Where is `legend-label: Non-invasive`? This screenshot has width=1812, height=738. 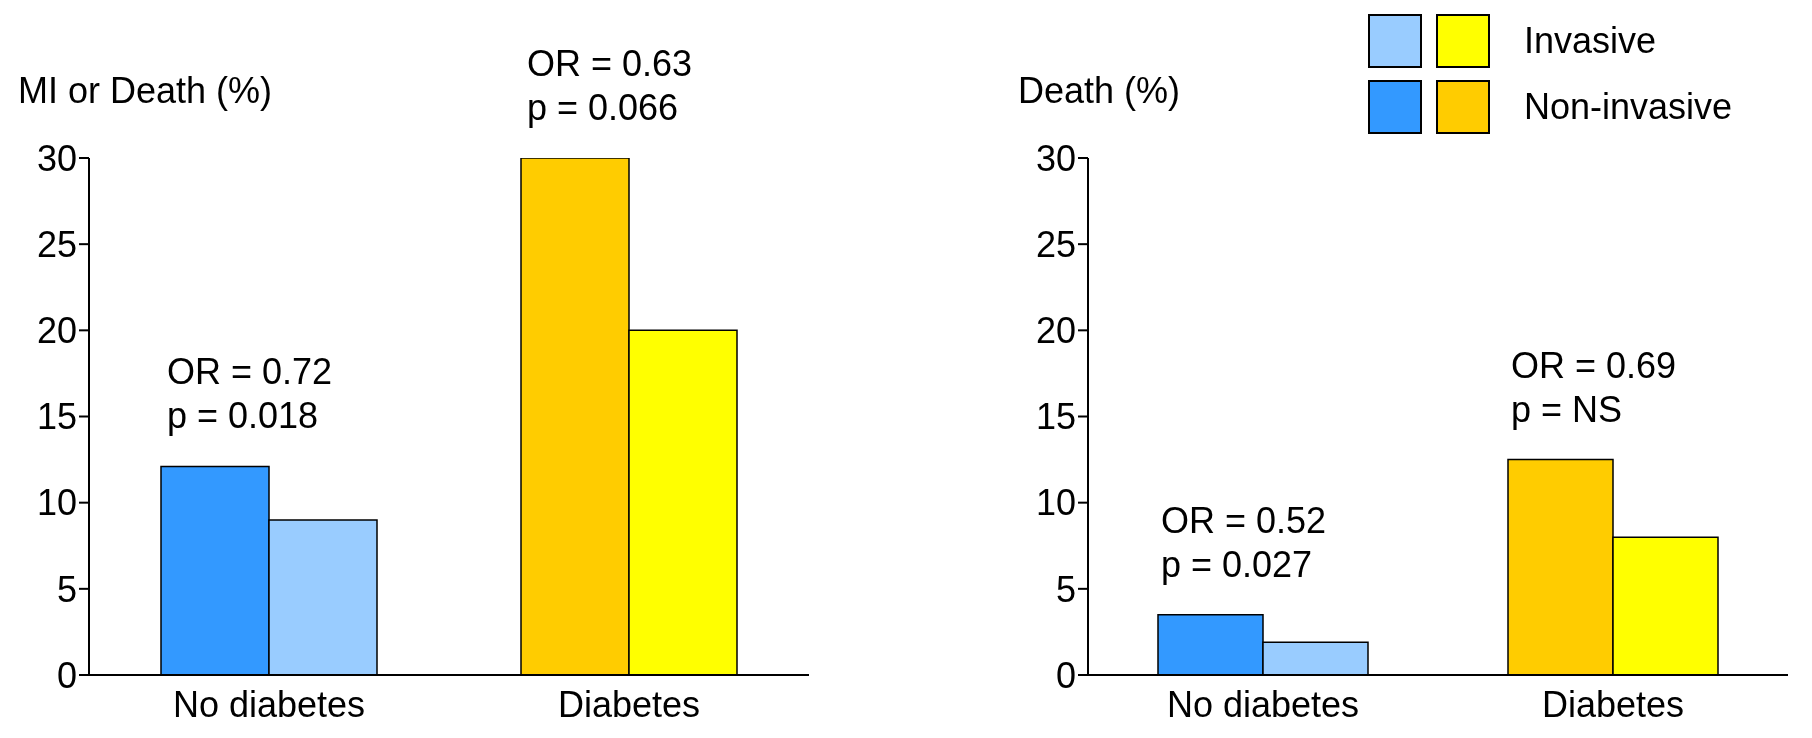
legend-label: Non-invasive is located at coordinates (1629, 107).